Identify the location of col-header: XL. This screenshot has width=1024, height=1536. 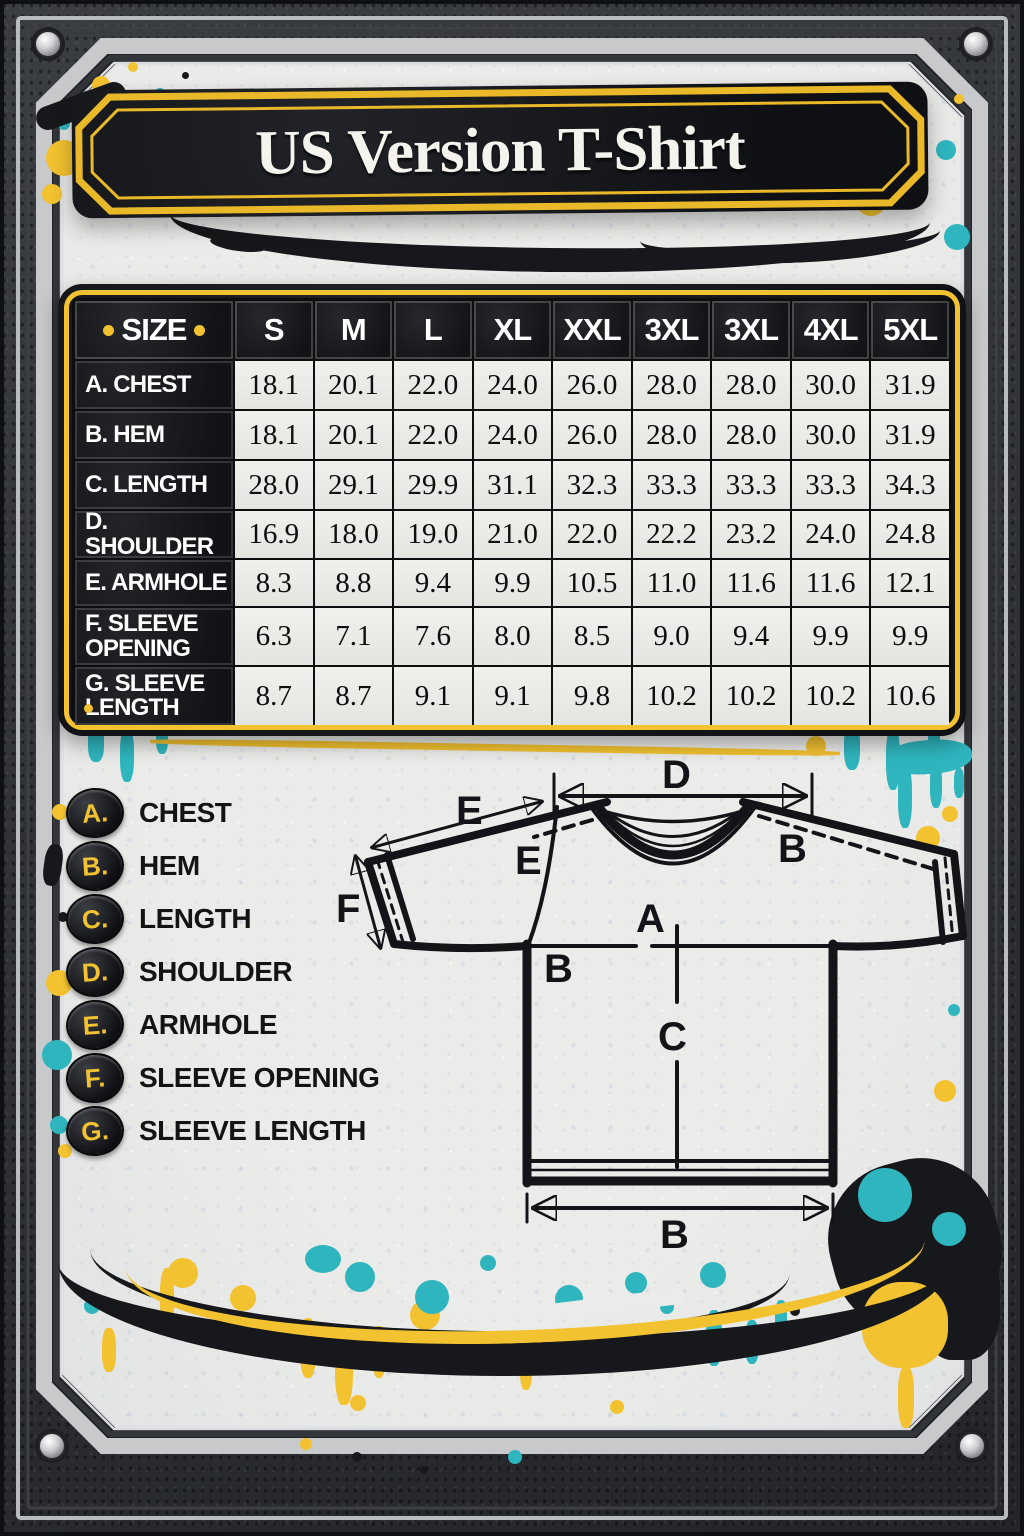
(512, 330).